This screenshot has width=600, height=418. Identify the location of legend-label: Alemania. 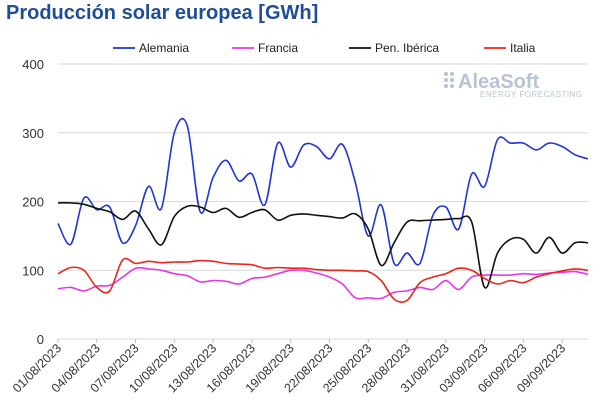
(164, 48).